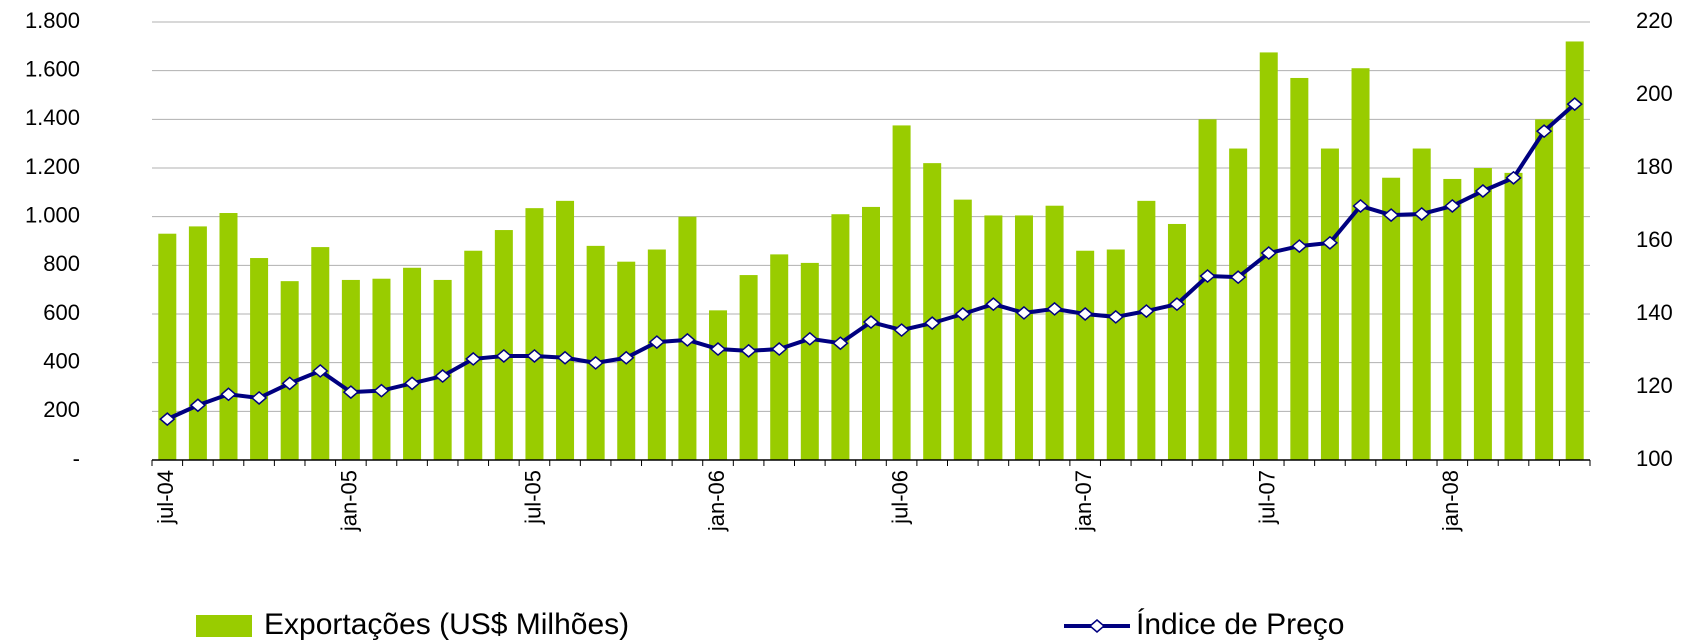 The image size is (1704, 640). Describe the element at coordinates (61, 312) in the screenshot. I see `y-tick-label: 600` at that location.